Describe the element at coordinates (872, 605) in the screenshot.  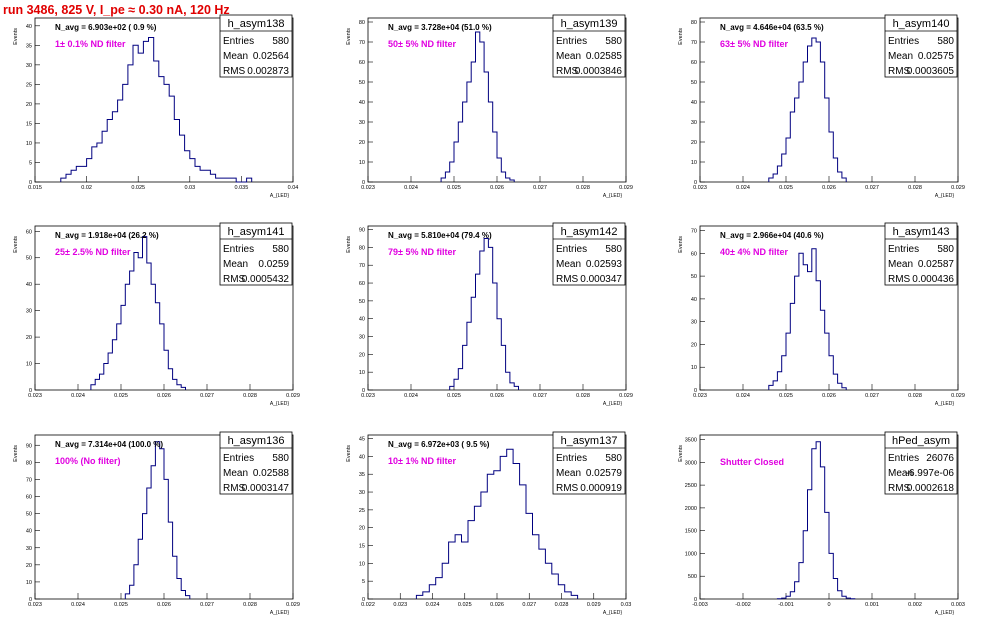
I see `x-tick-label: 0.001` at that location.